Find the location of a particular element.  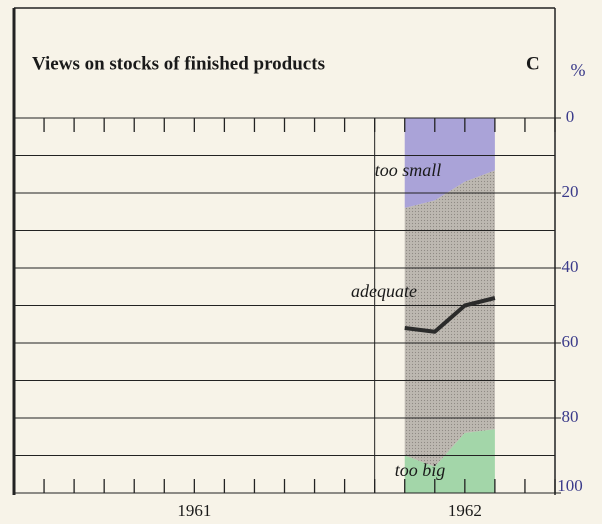

y-tick-label: 20 is located at coordinates (570, 191).